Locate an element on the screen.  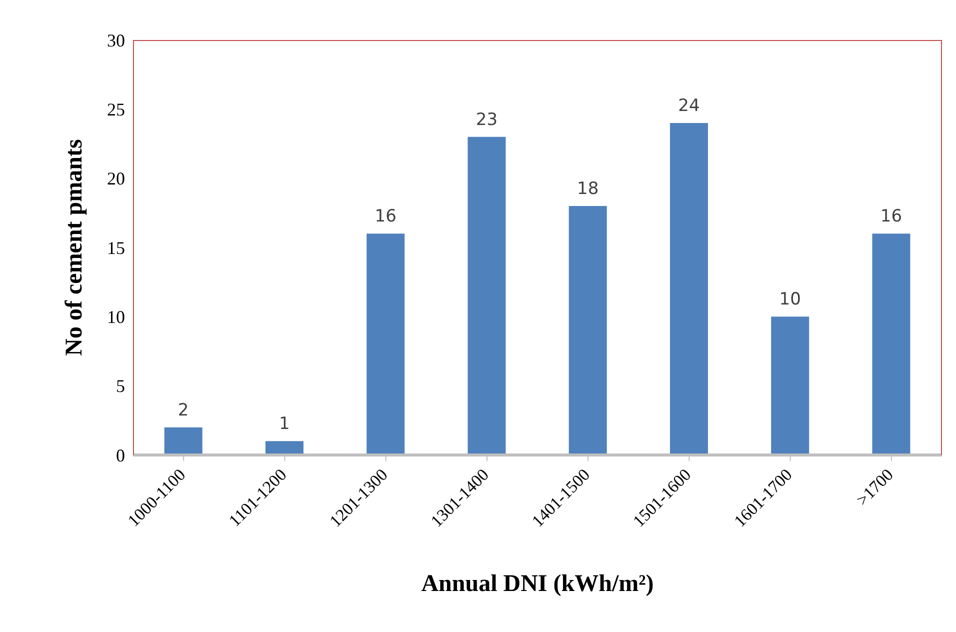
y-tick-label: 15 is located at coordinates (116, 248).